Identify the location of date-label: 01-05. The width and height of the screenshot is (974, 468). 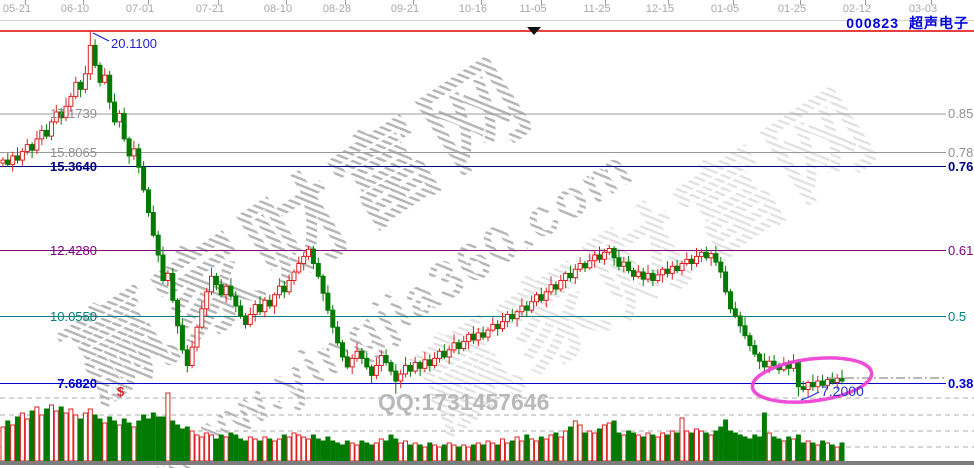
(725, 9).